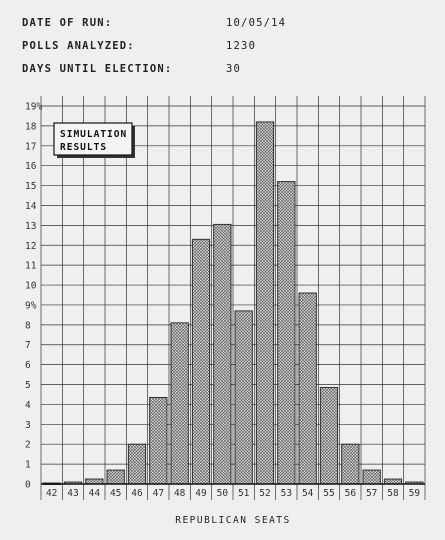  Describe the element at coordinates (393, 493) in the screenshot. I see `x-tick-label: 58` at that location.